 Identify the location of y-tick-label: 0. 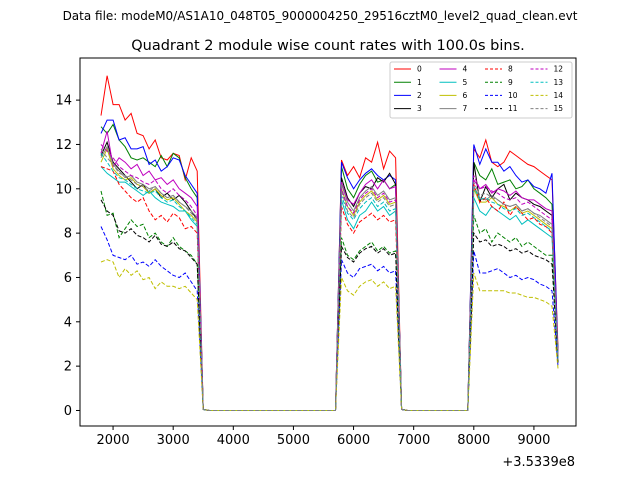
(68, 411).